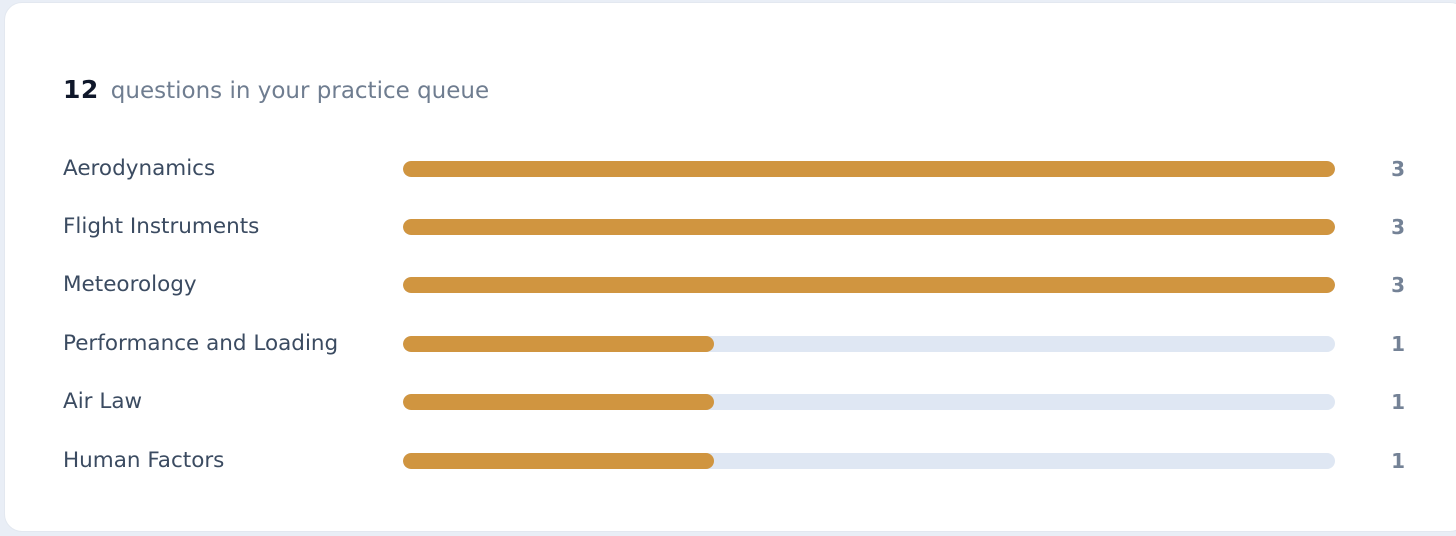 The height and width of the screenshot is (536, 1456). I want to click on topic-row-performance-and-loading: Performance and Loading 1, so click(730, 344).